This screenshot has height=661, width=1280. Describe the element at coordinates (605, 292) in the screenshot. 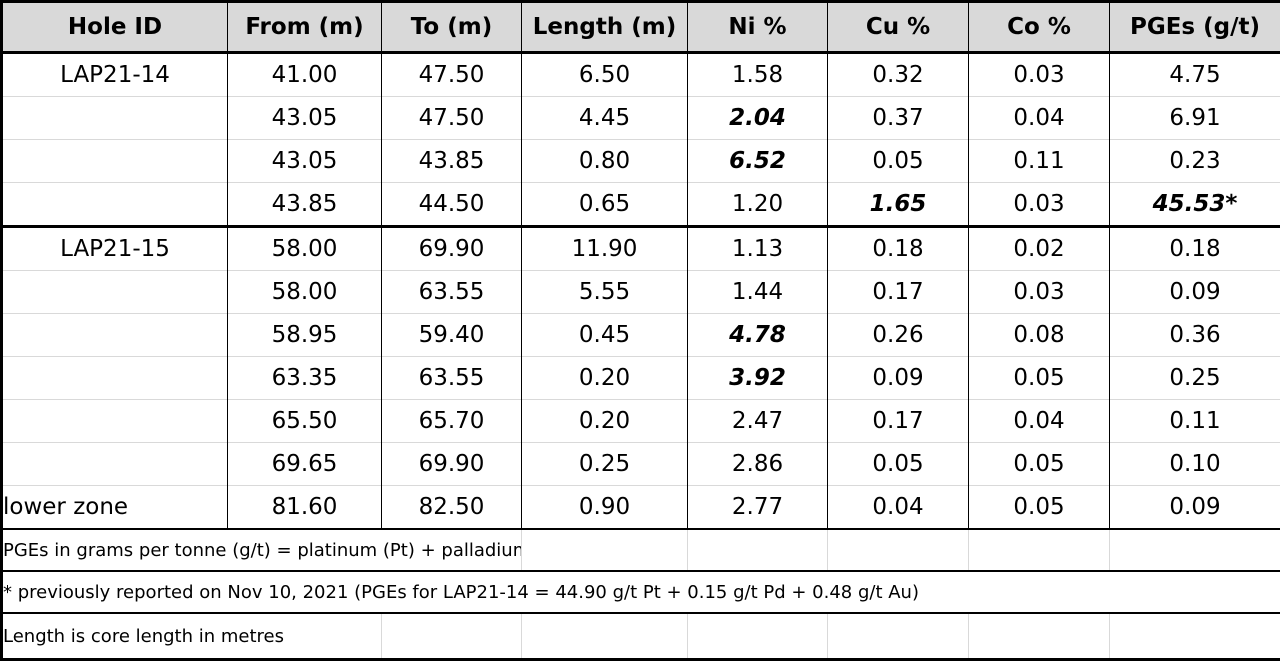

I see `length-cell: 5.55` at that location.